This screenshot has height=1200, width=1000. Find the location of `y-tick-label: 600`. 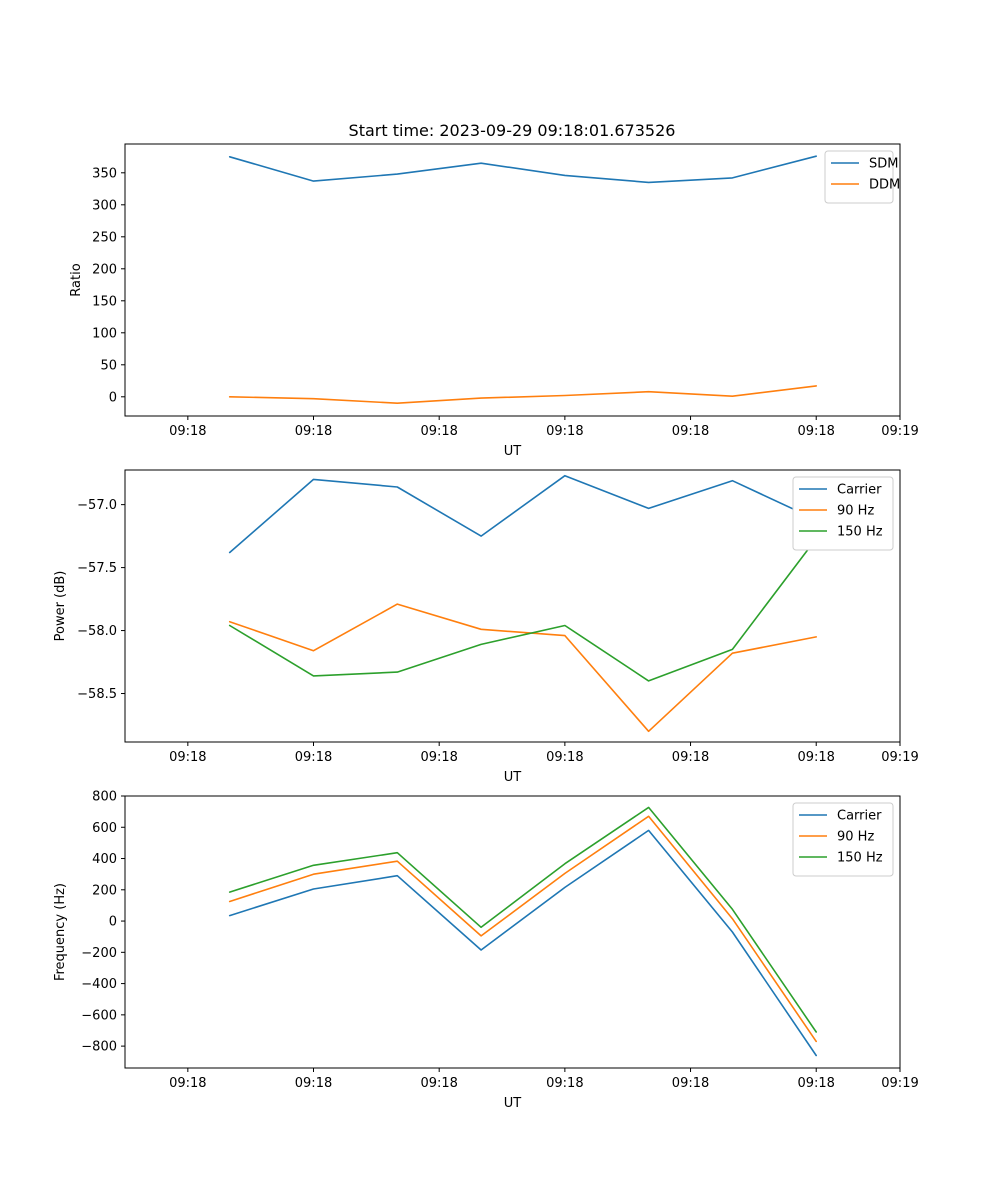

y-tick-label: 600 is located at coordinates (104, 828).